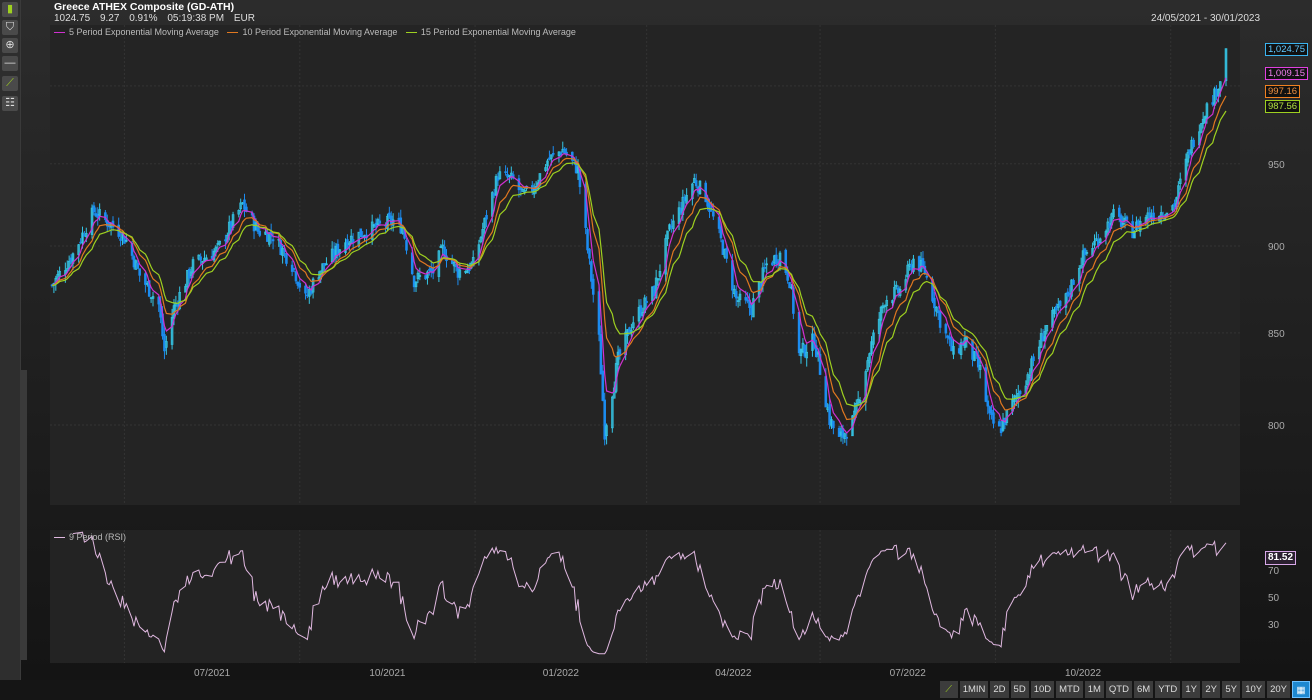 The image size is (1312, 700). Describe the element at coordinates (1301, 689) in the screenshot. I see `calendar-icon: ▦` at that location.